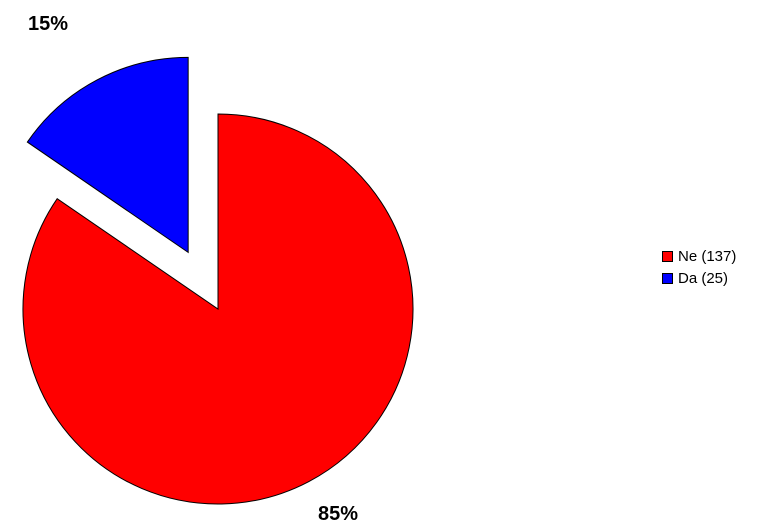  What do you see at coordinates (48, 24) in the screenshot?
I see `data-label-da: 15%` at bounding box center [48, 24].